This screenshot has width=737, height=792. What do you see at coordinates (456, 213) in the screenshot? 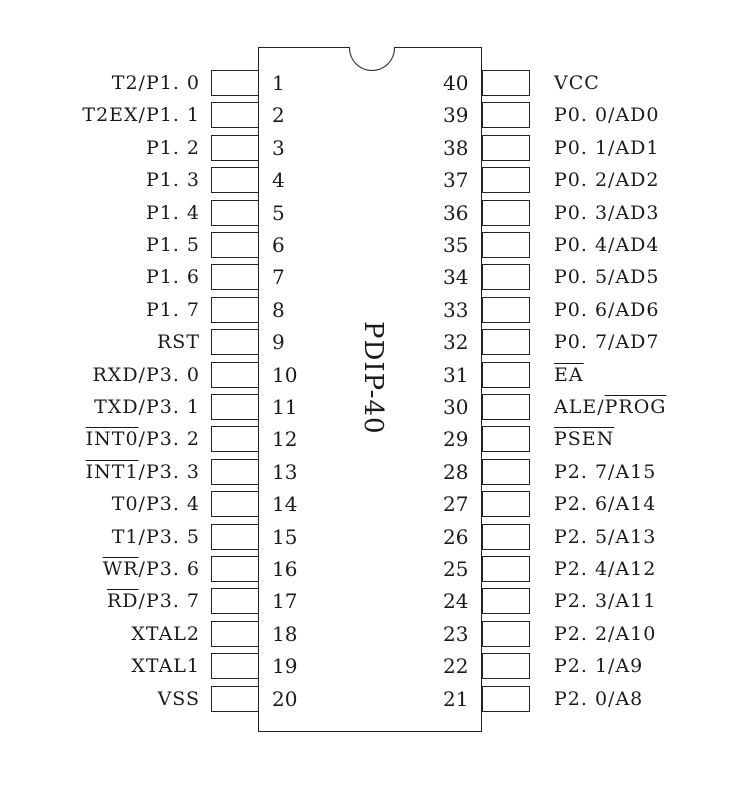
I see `pin-36-number: 36` at bounding box center [456, 213].